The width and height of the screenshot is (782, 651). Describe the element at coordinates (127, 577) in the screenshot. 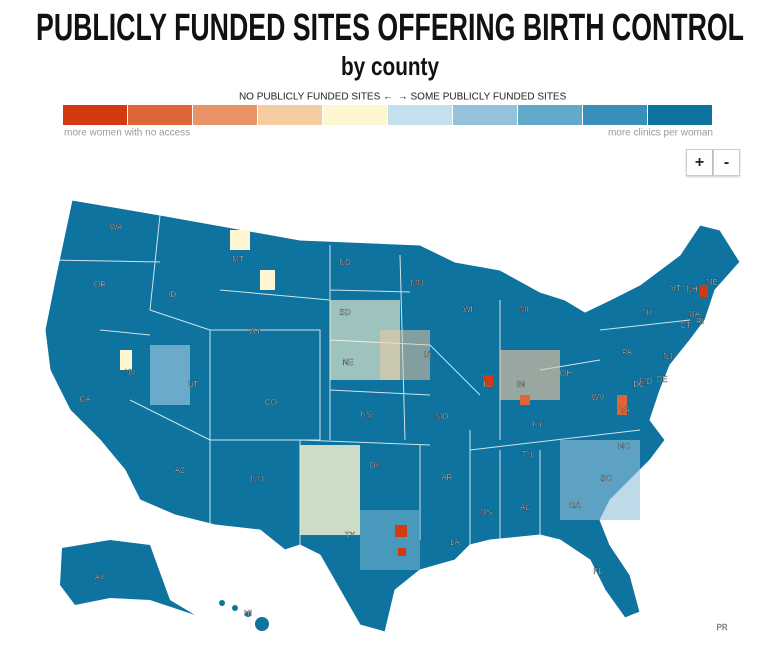

I see `alaska` at that location.